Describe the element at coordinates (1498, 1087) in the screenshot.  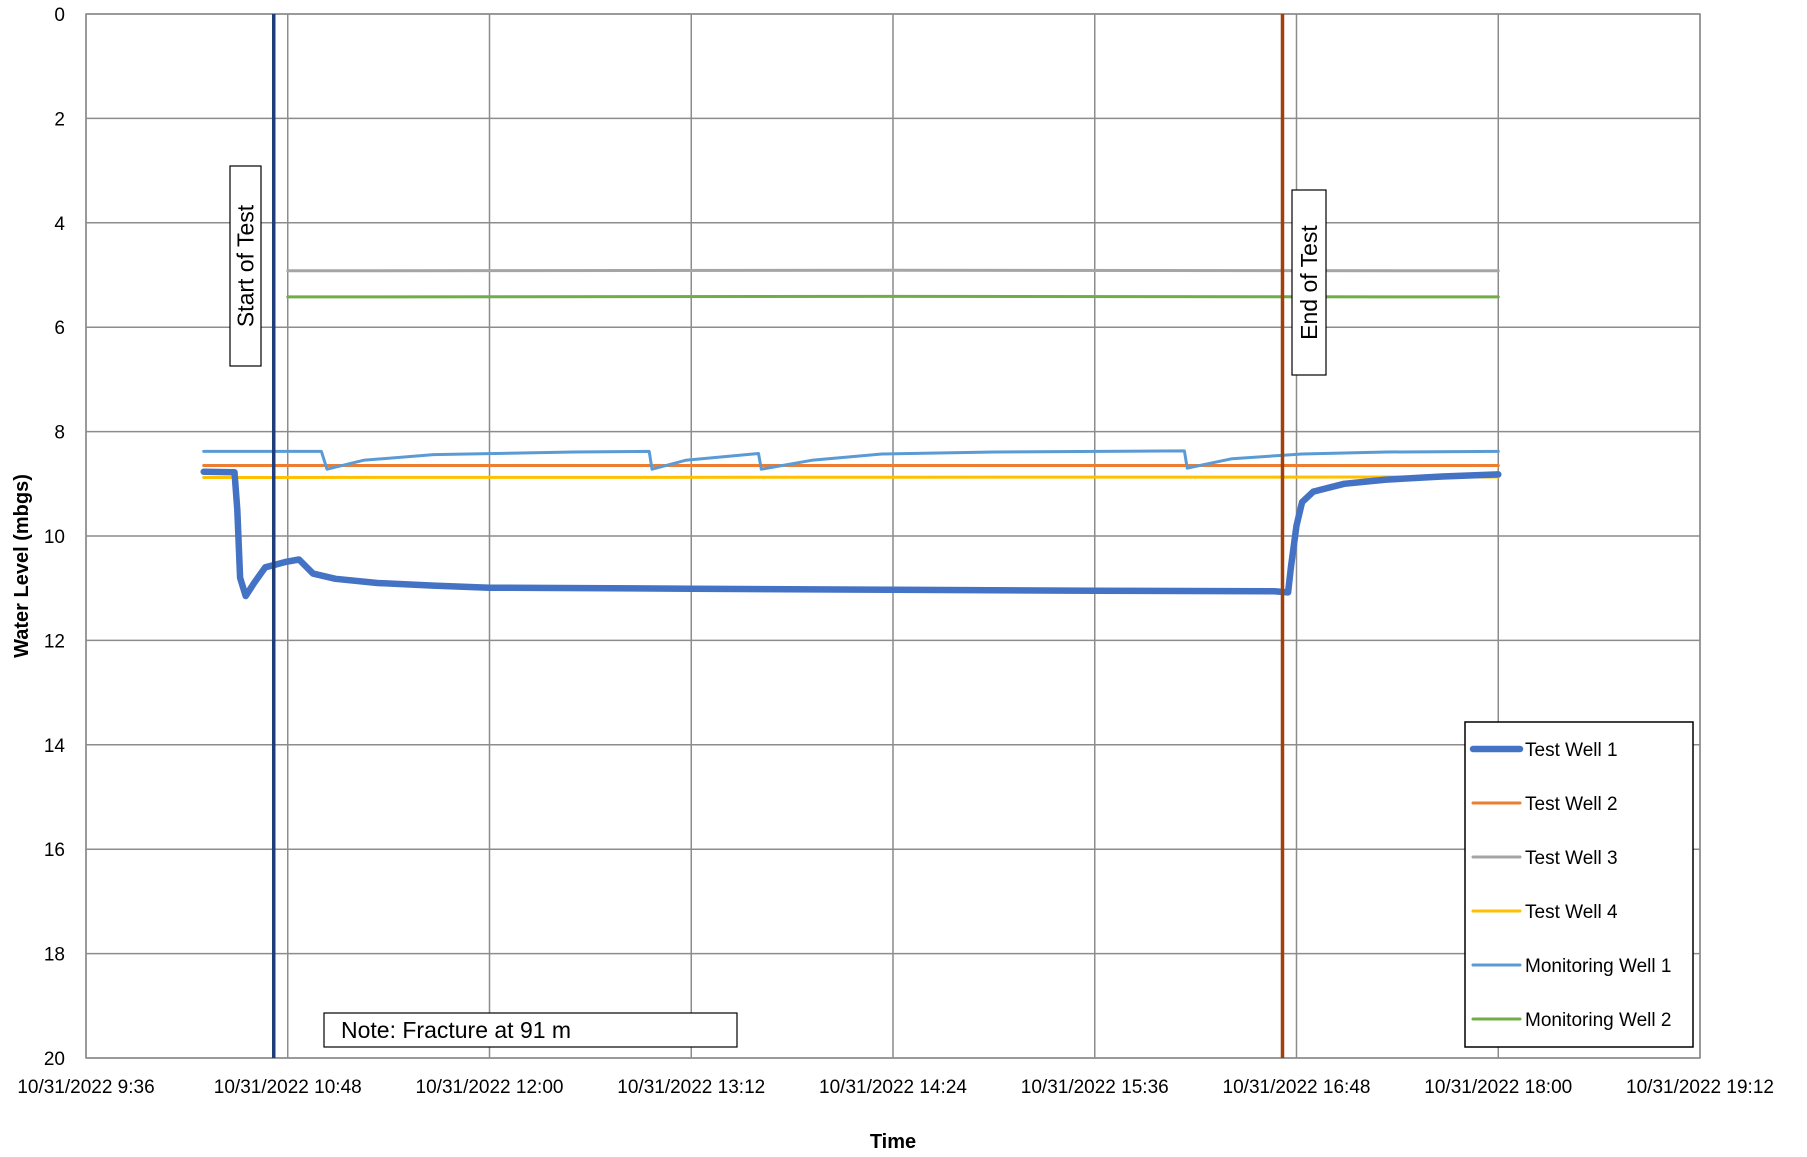
I see `x-tick-label: 10/31/2022 18:00` at that location.